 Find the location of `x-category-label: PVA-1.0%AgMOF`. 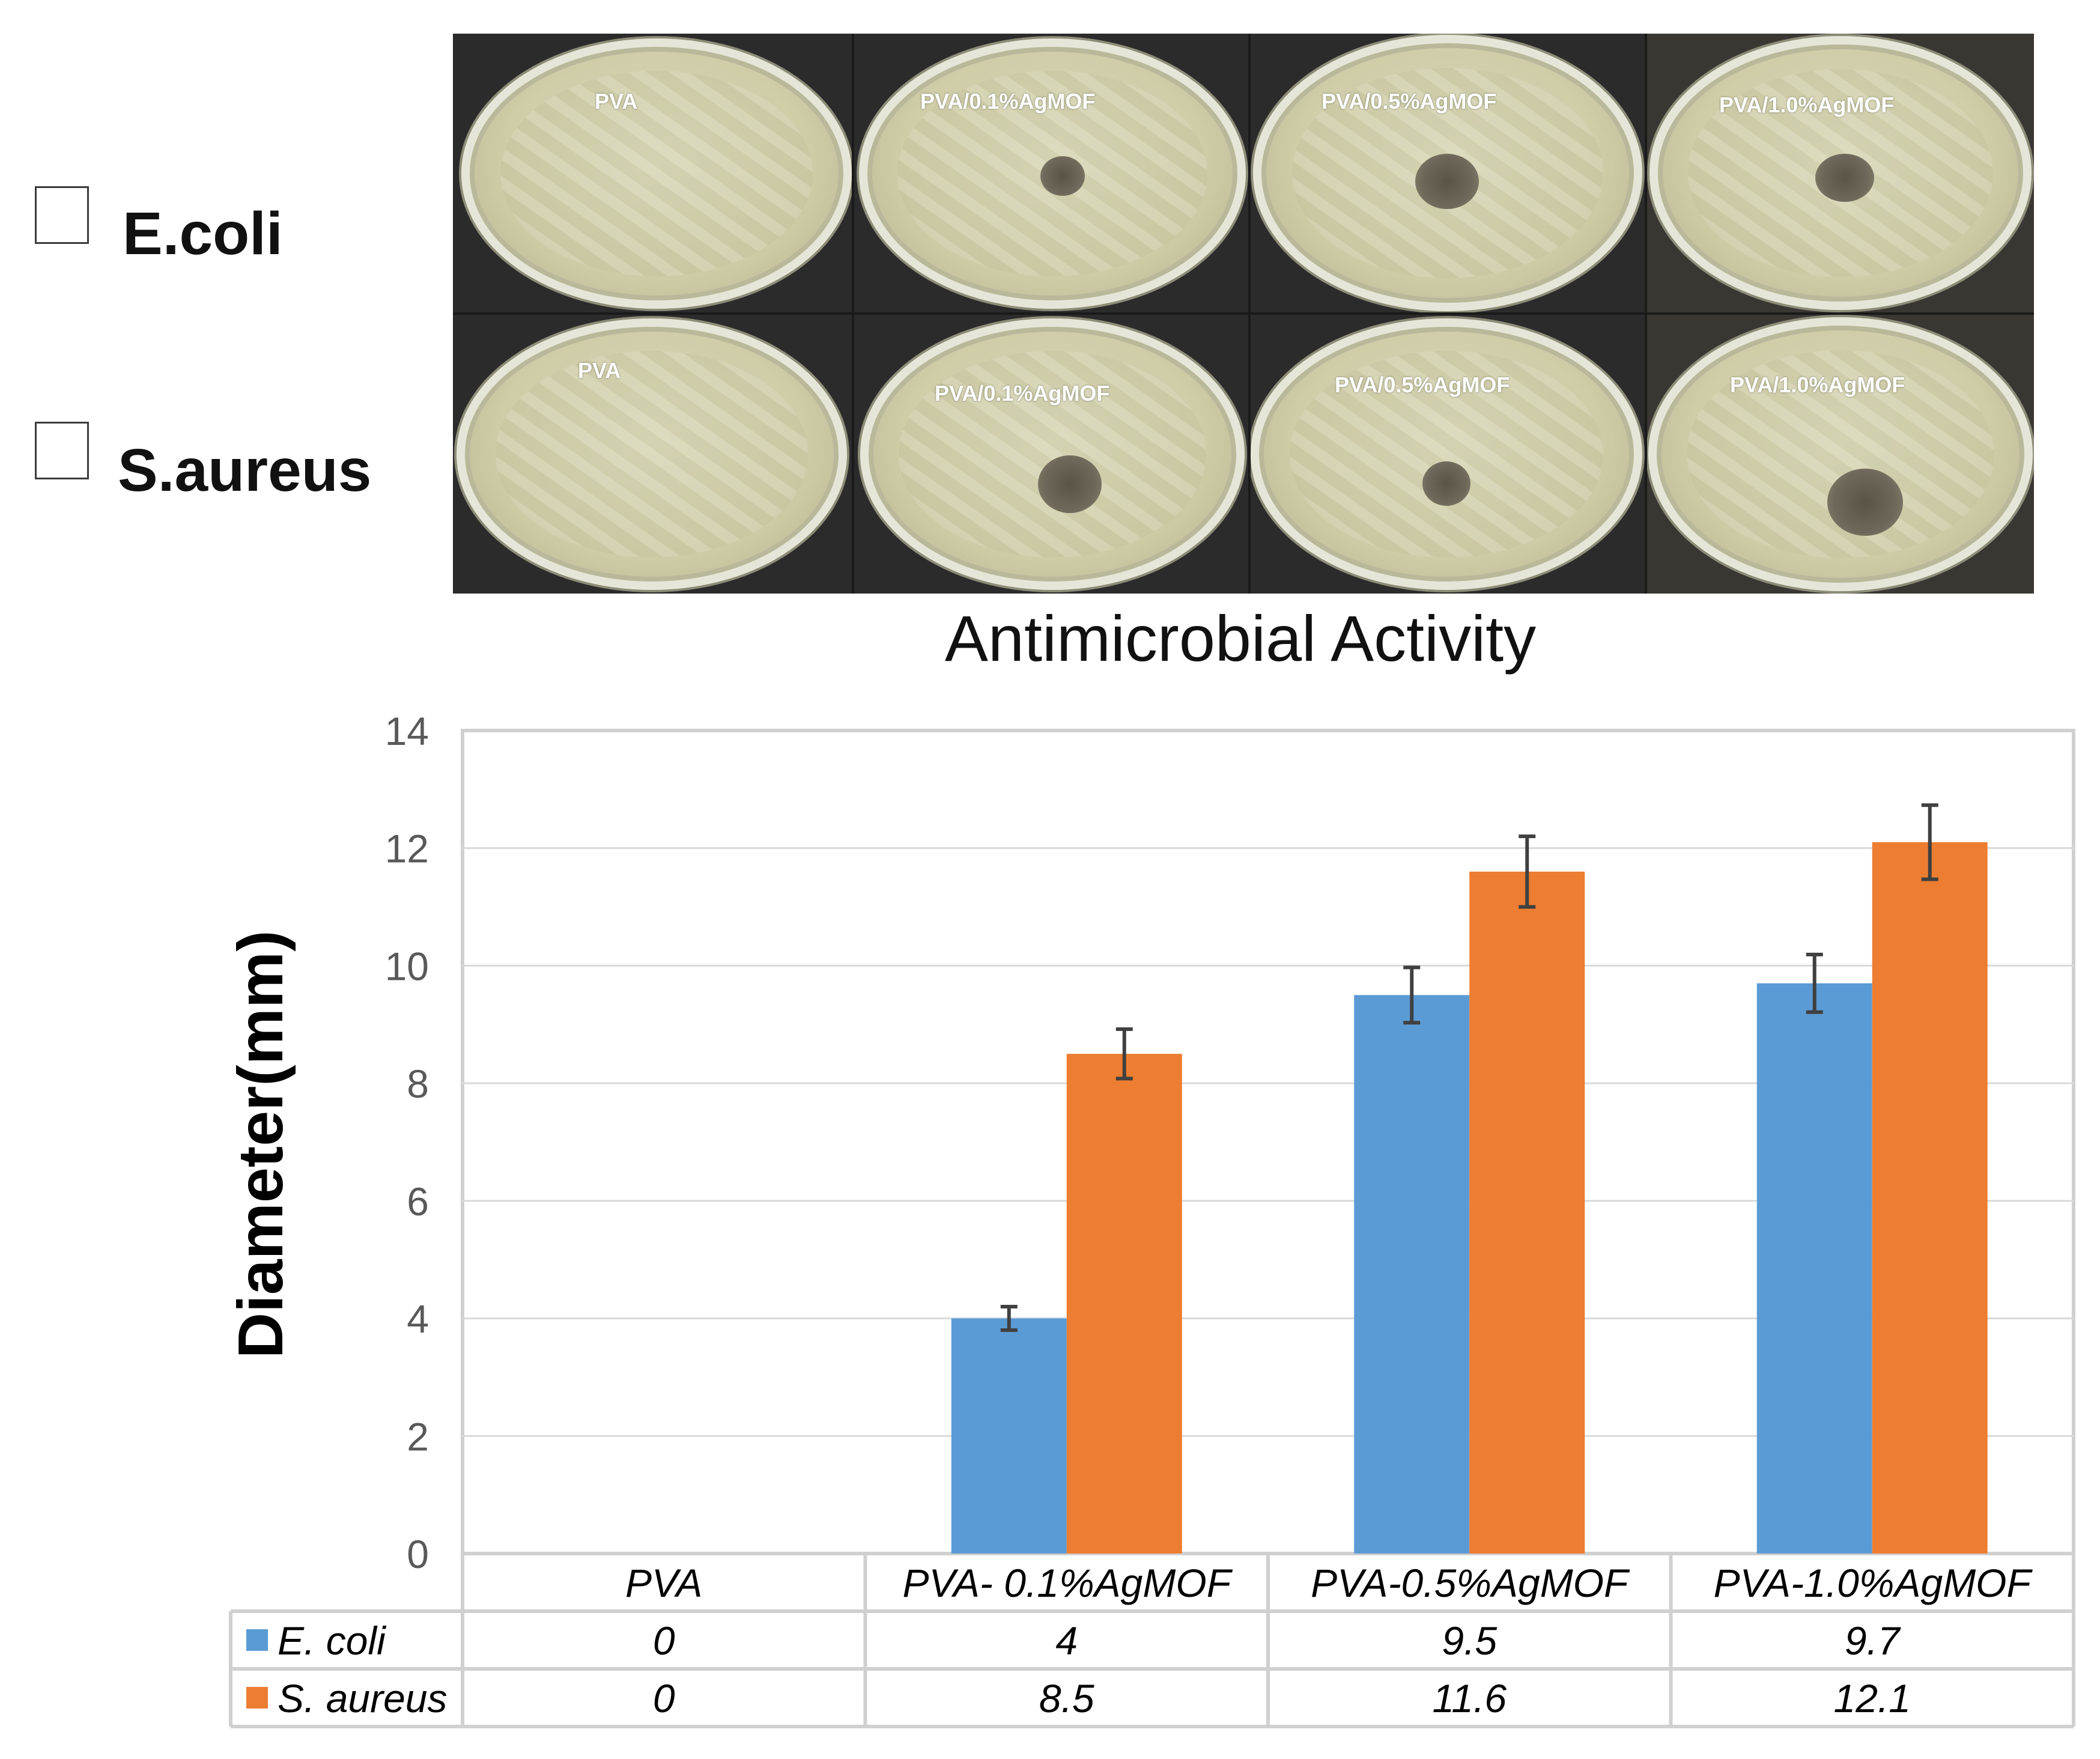

x-category-label: PVA-1.0%AgMOF is located at coordinates (1873, 1583).